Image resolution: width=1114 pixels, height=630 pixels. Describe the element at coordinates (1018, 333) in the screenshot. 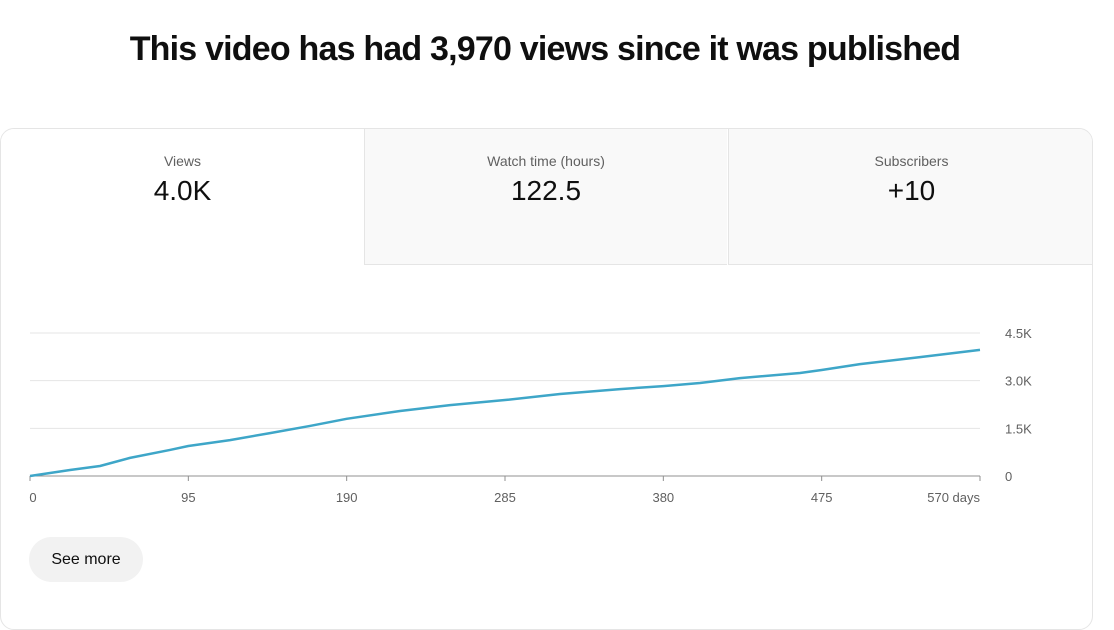

I see `y-tick-label: 4.5K` at that location.